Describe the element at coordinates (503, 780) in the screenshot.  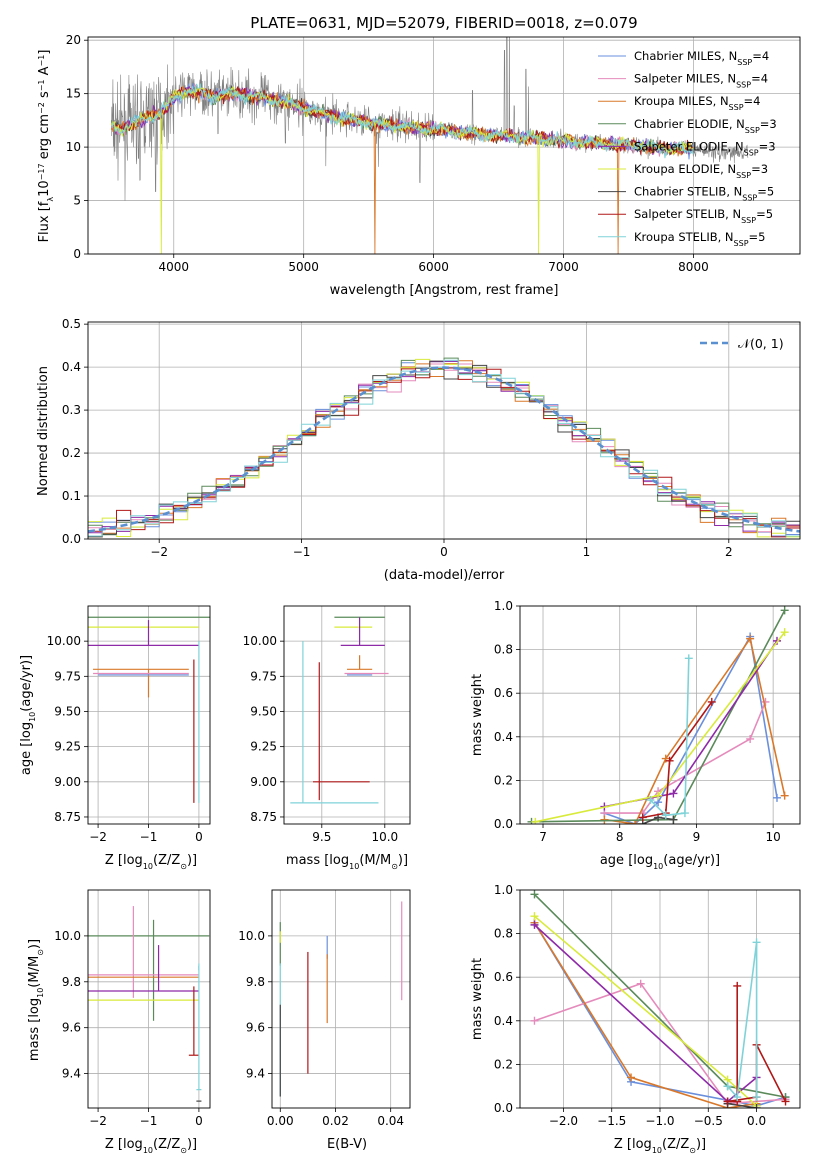
I see `mass-weight-vs-age-ytick-label: 0.2` at that location.